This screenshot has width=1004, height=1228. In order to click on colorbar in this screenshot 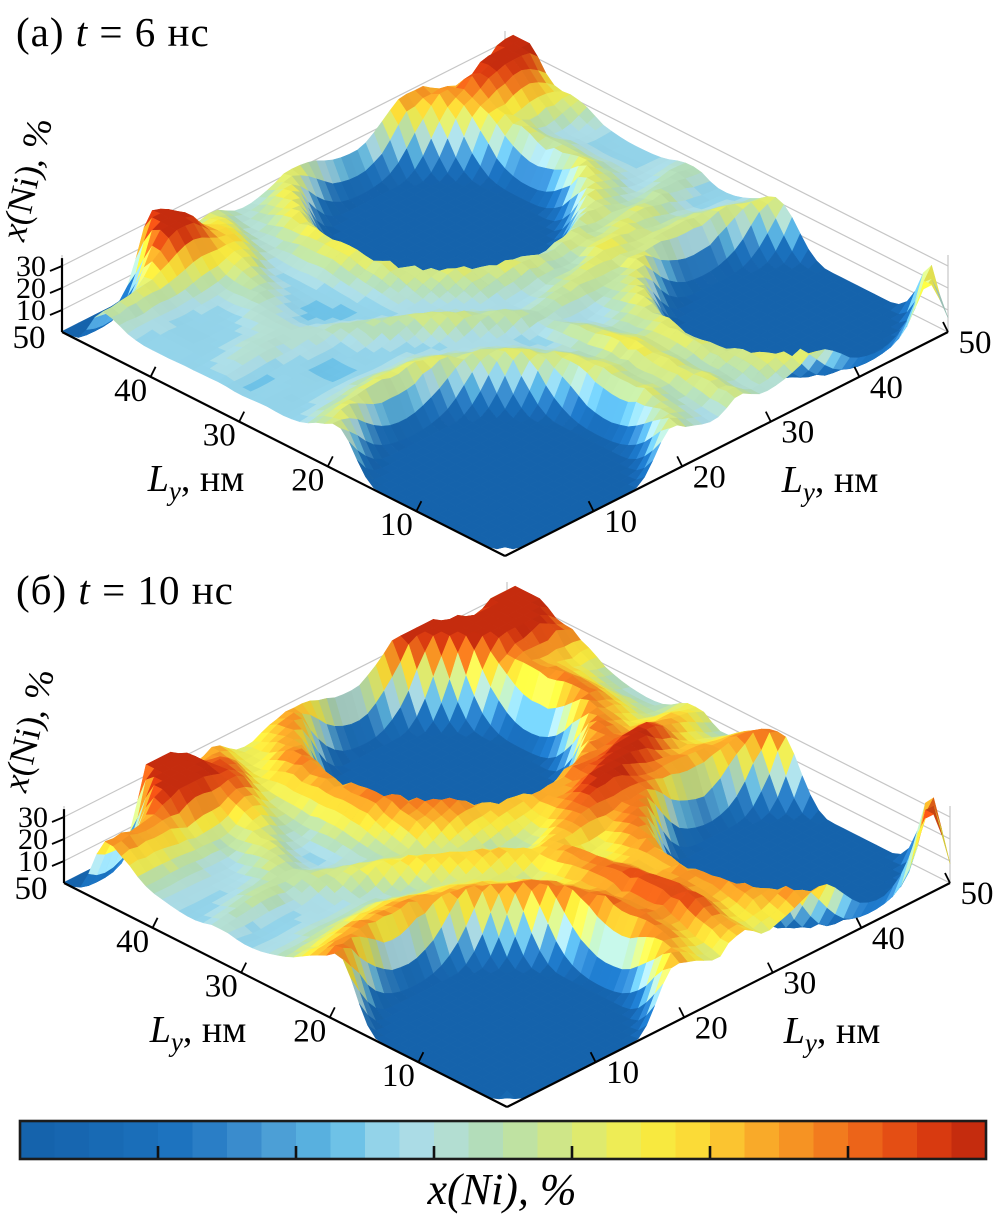, I will do `click(503, 1140)`.